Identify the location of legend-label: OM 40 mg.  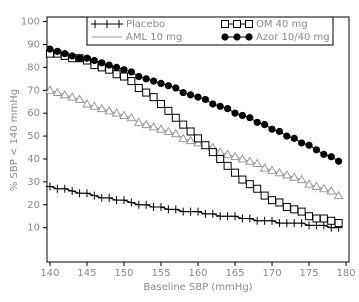
(282, 24).